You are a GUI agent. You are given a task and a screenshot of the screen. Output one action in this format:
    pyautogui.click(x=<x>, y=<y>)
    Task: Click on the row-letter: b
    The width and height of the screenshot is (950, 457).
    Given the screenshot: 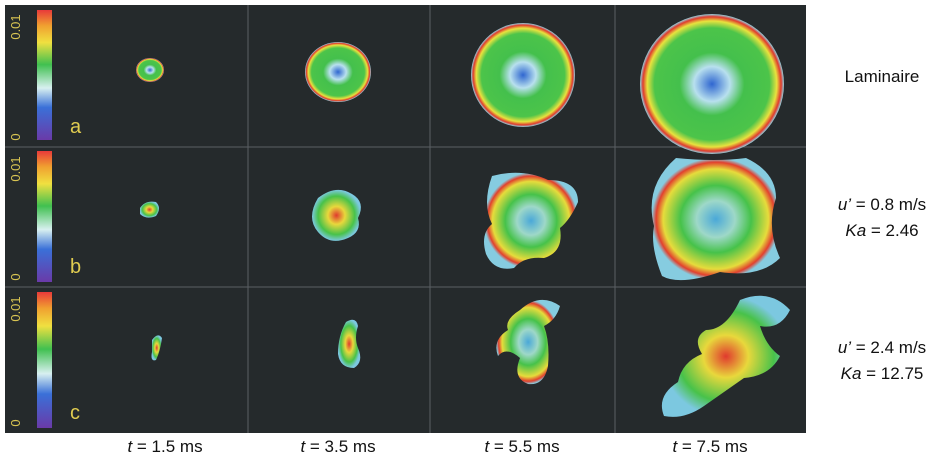 What is the action you would take?
    pyautogui.click(x=75, y=267)
    